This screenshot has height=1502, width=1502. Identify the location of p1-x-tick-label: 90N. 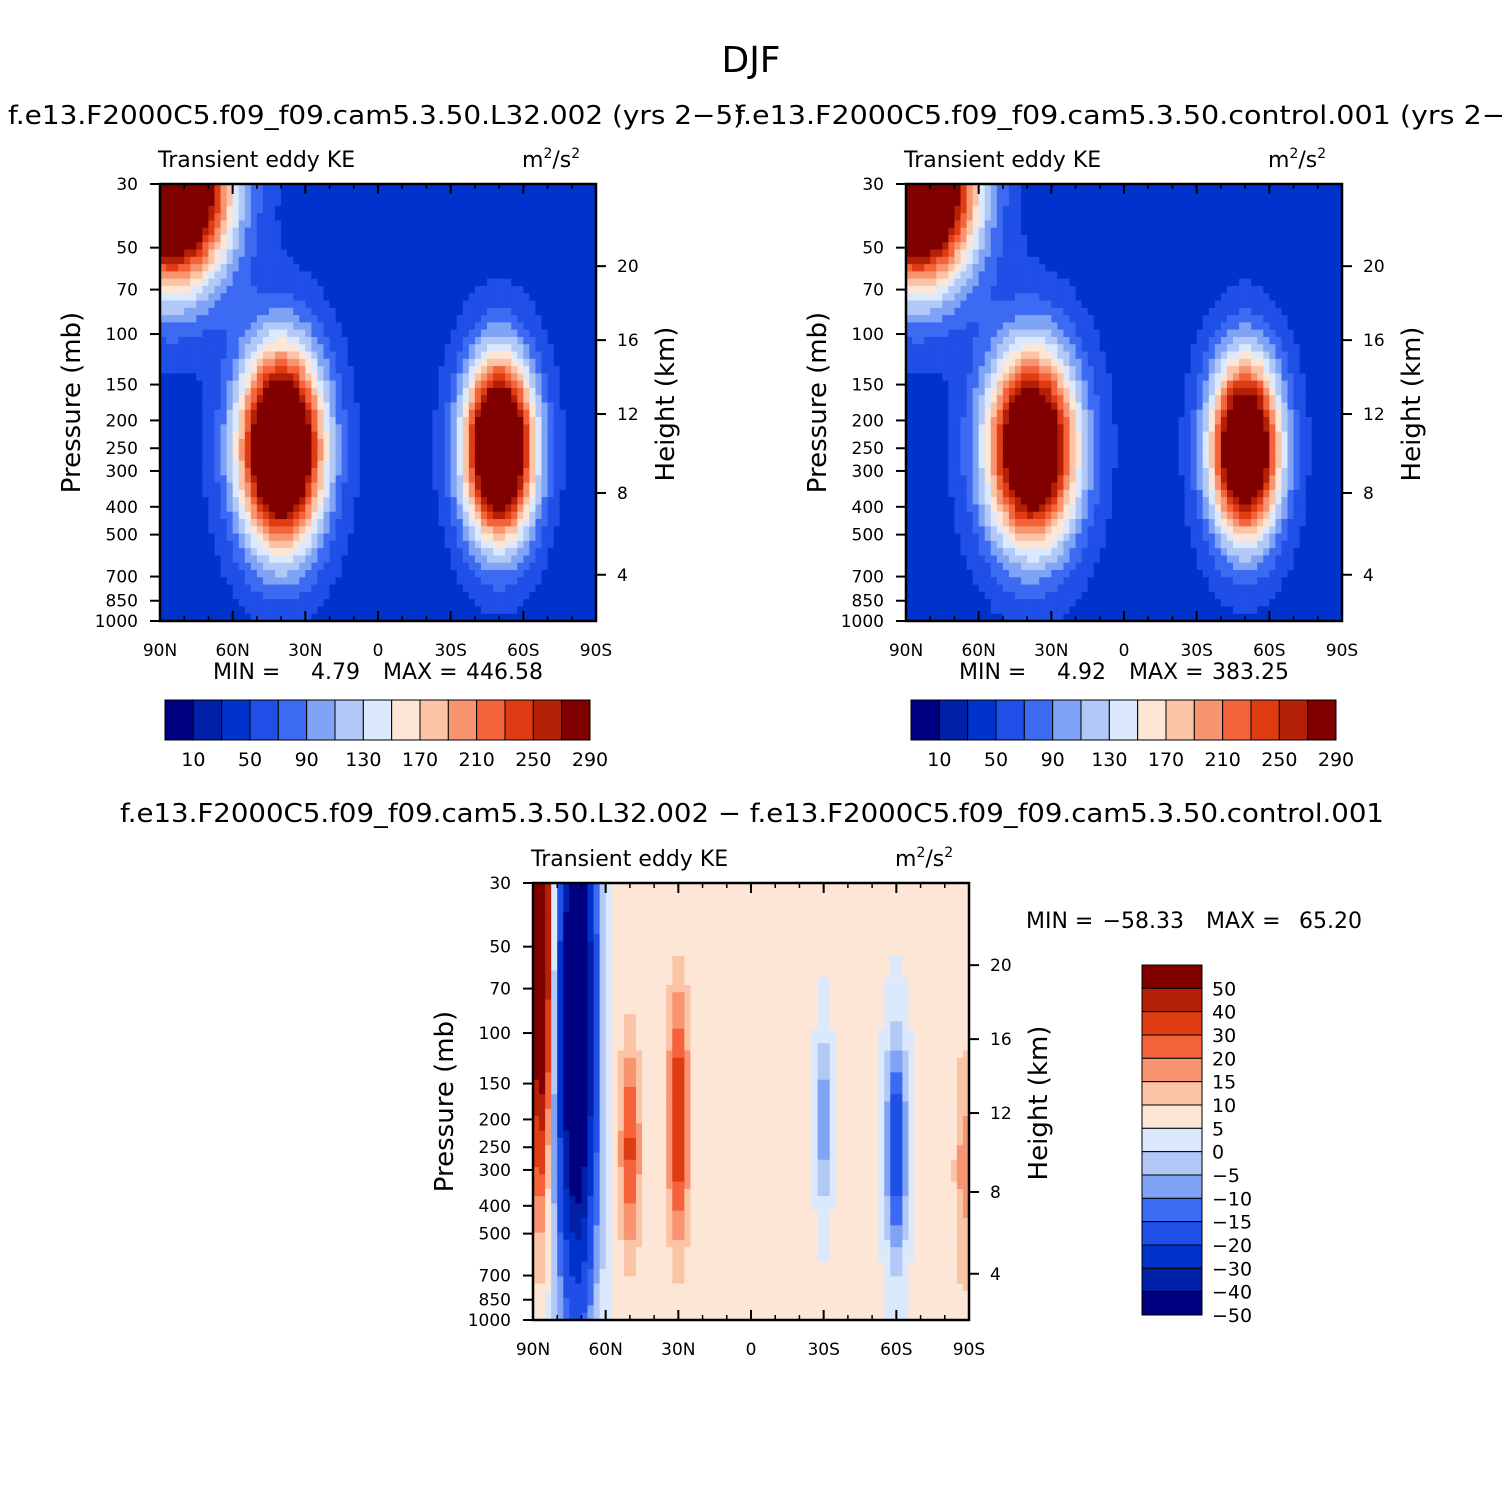
(160, 651).